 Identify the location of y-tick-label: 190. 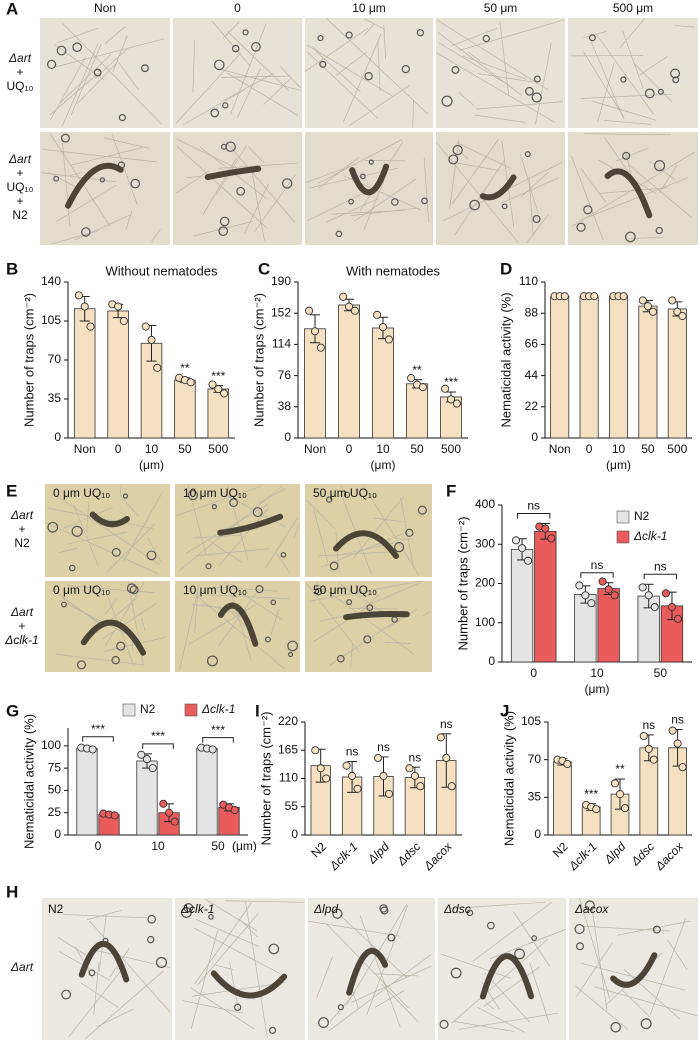
(281, 281).